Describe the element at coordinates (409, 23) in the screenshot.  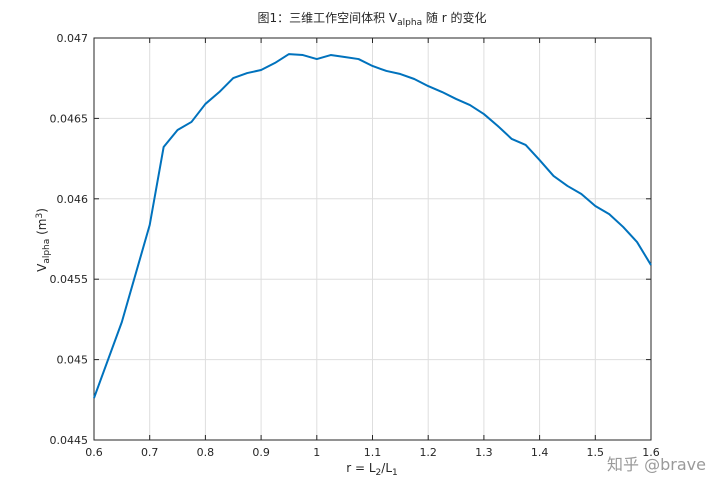
I see `title-subscript: alpha` at that location.